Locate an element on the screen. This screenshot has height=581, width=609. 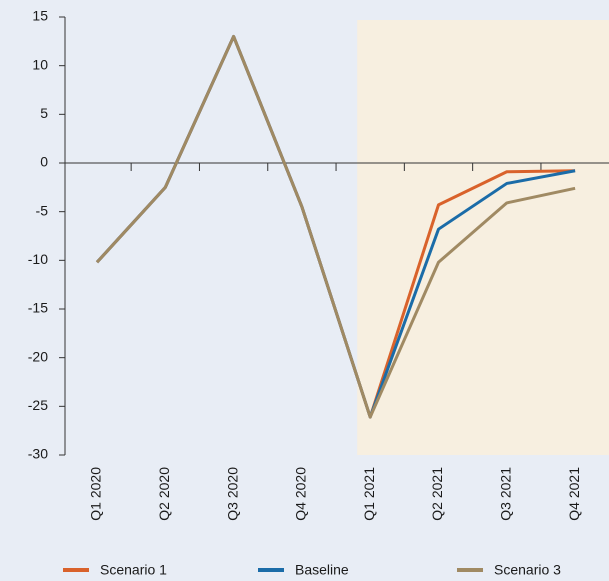
y-tick-label: 15 is located at coordinates (40, 16).